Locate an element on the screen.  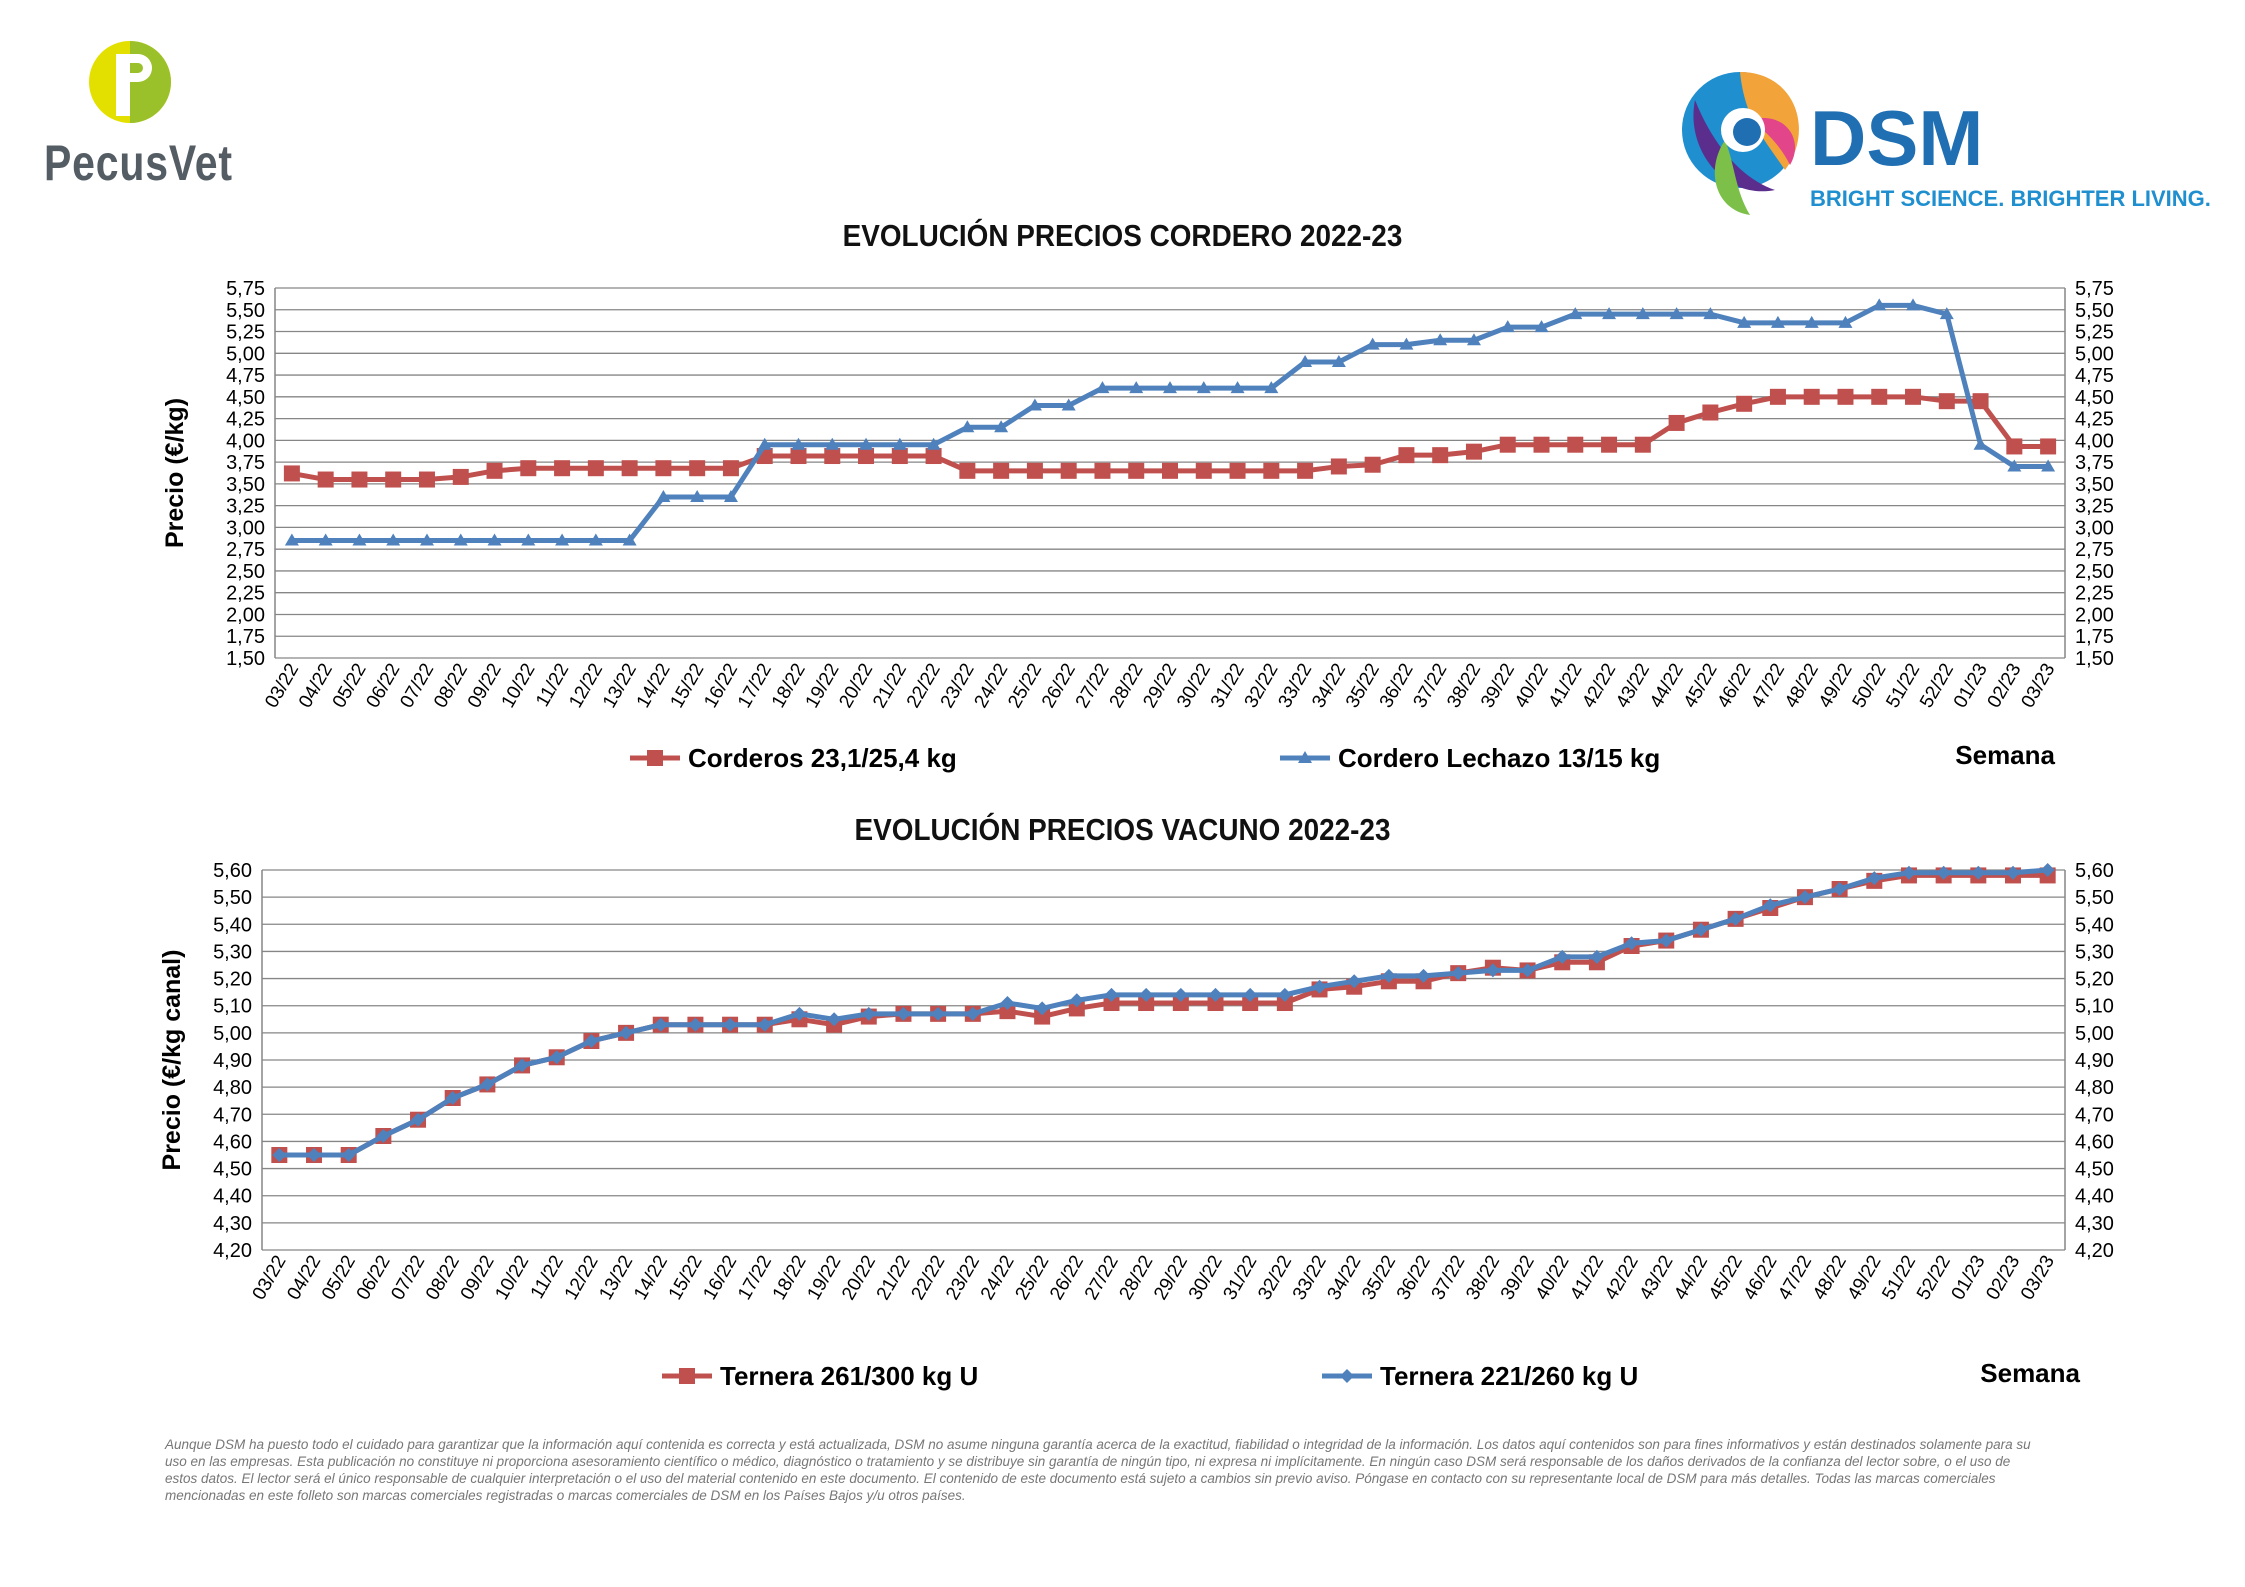
y-tick-label-left: 3,75 is located at coordinates (245, 463).